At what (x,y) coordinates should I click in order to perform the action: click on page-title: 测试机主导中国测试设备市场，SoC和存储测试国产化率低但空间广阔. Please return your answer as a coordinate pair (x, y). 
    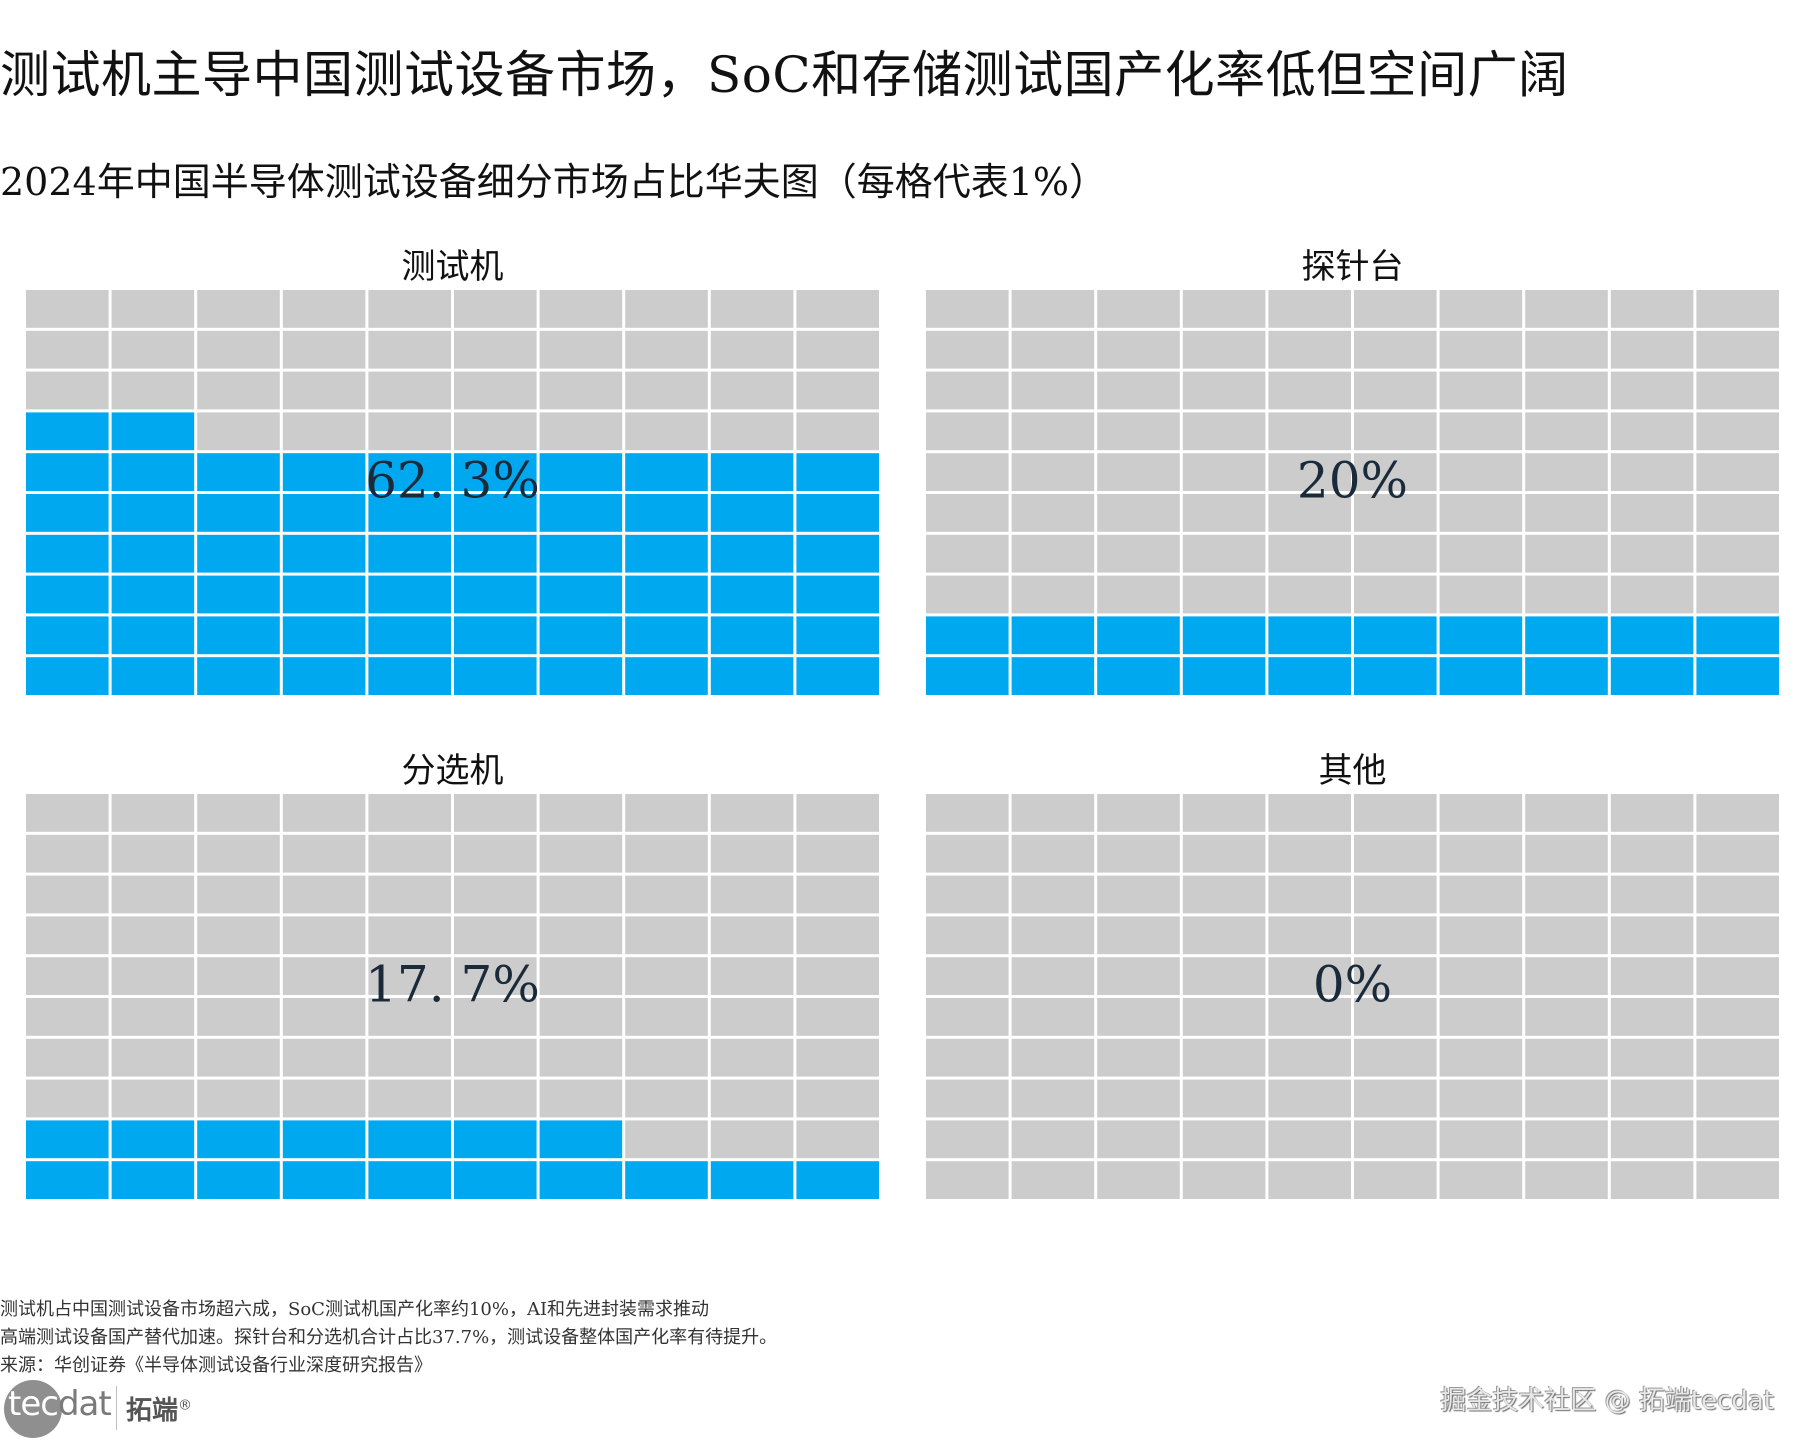
    Looking at the image, I should click on (784, 75).